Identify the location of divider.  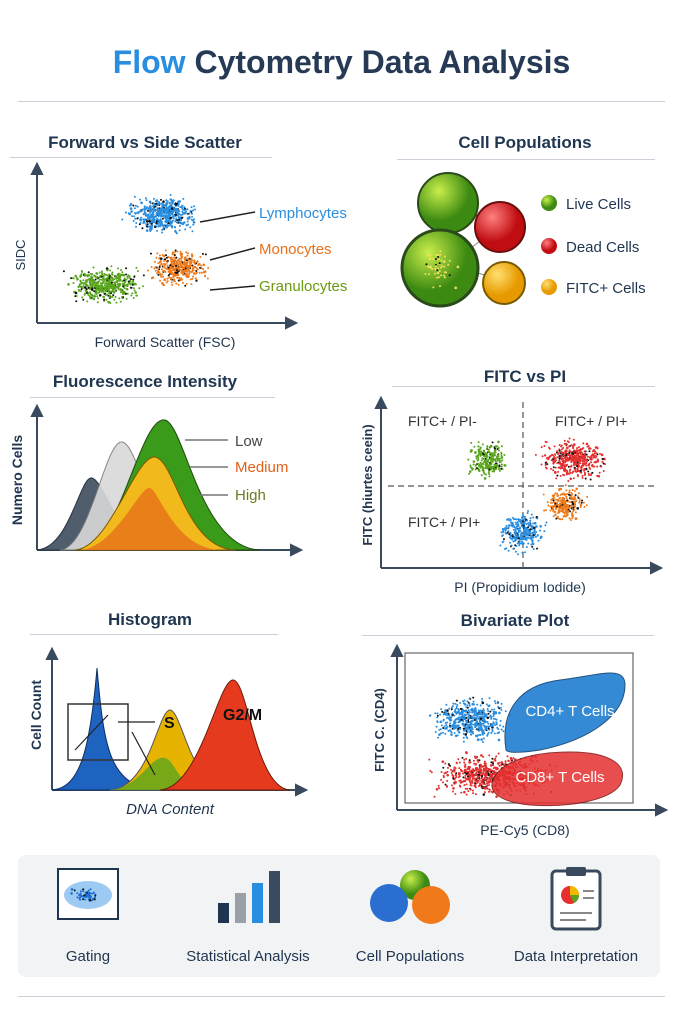
(154, 634).